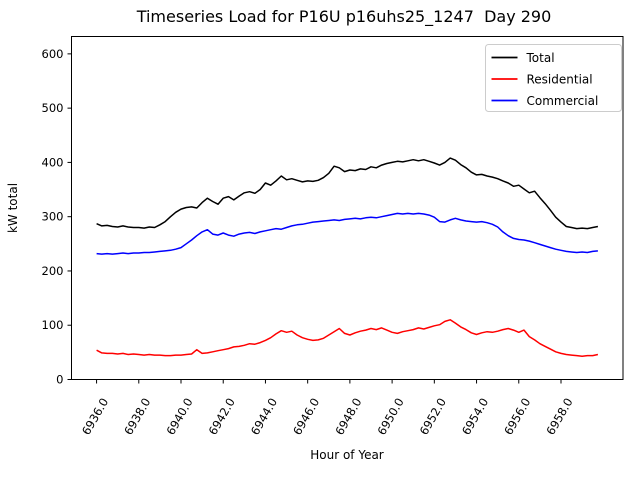  What do you see at coordinates (222, 417) in the screenshot?
I see `x-tick-label: 6942.0` at bounding box center [222, 417].